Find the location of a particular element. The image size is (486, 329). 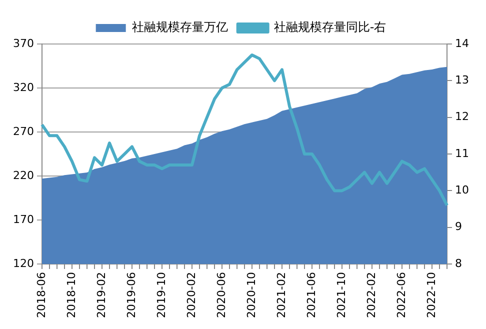

y2-tick-label: 11 is located at coordinates (462, 153).